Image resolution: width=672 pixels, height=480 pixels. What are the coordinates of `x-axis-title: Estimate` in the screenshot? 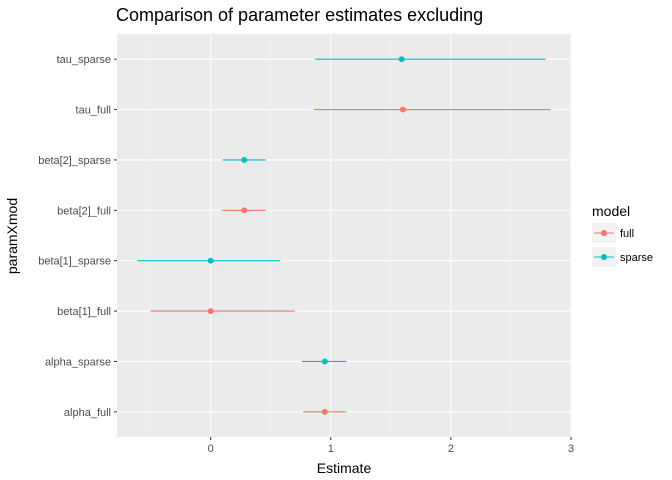 It's located at (344, 468).